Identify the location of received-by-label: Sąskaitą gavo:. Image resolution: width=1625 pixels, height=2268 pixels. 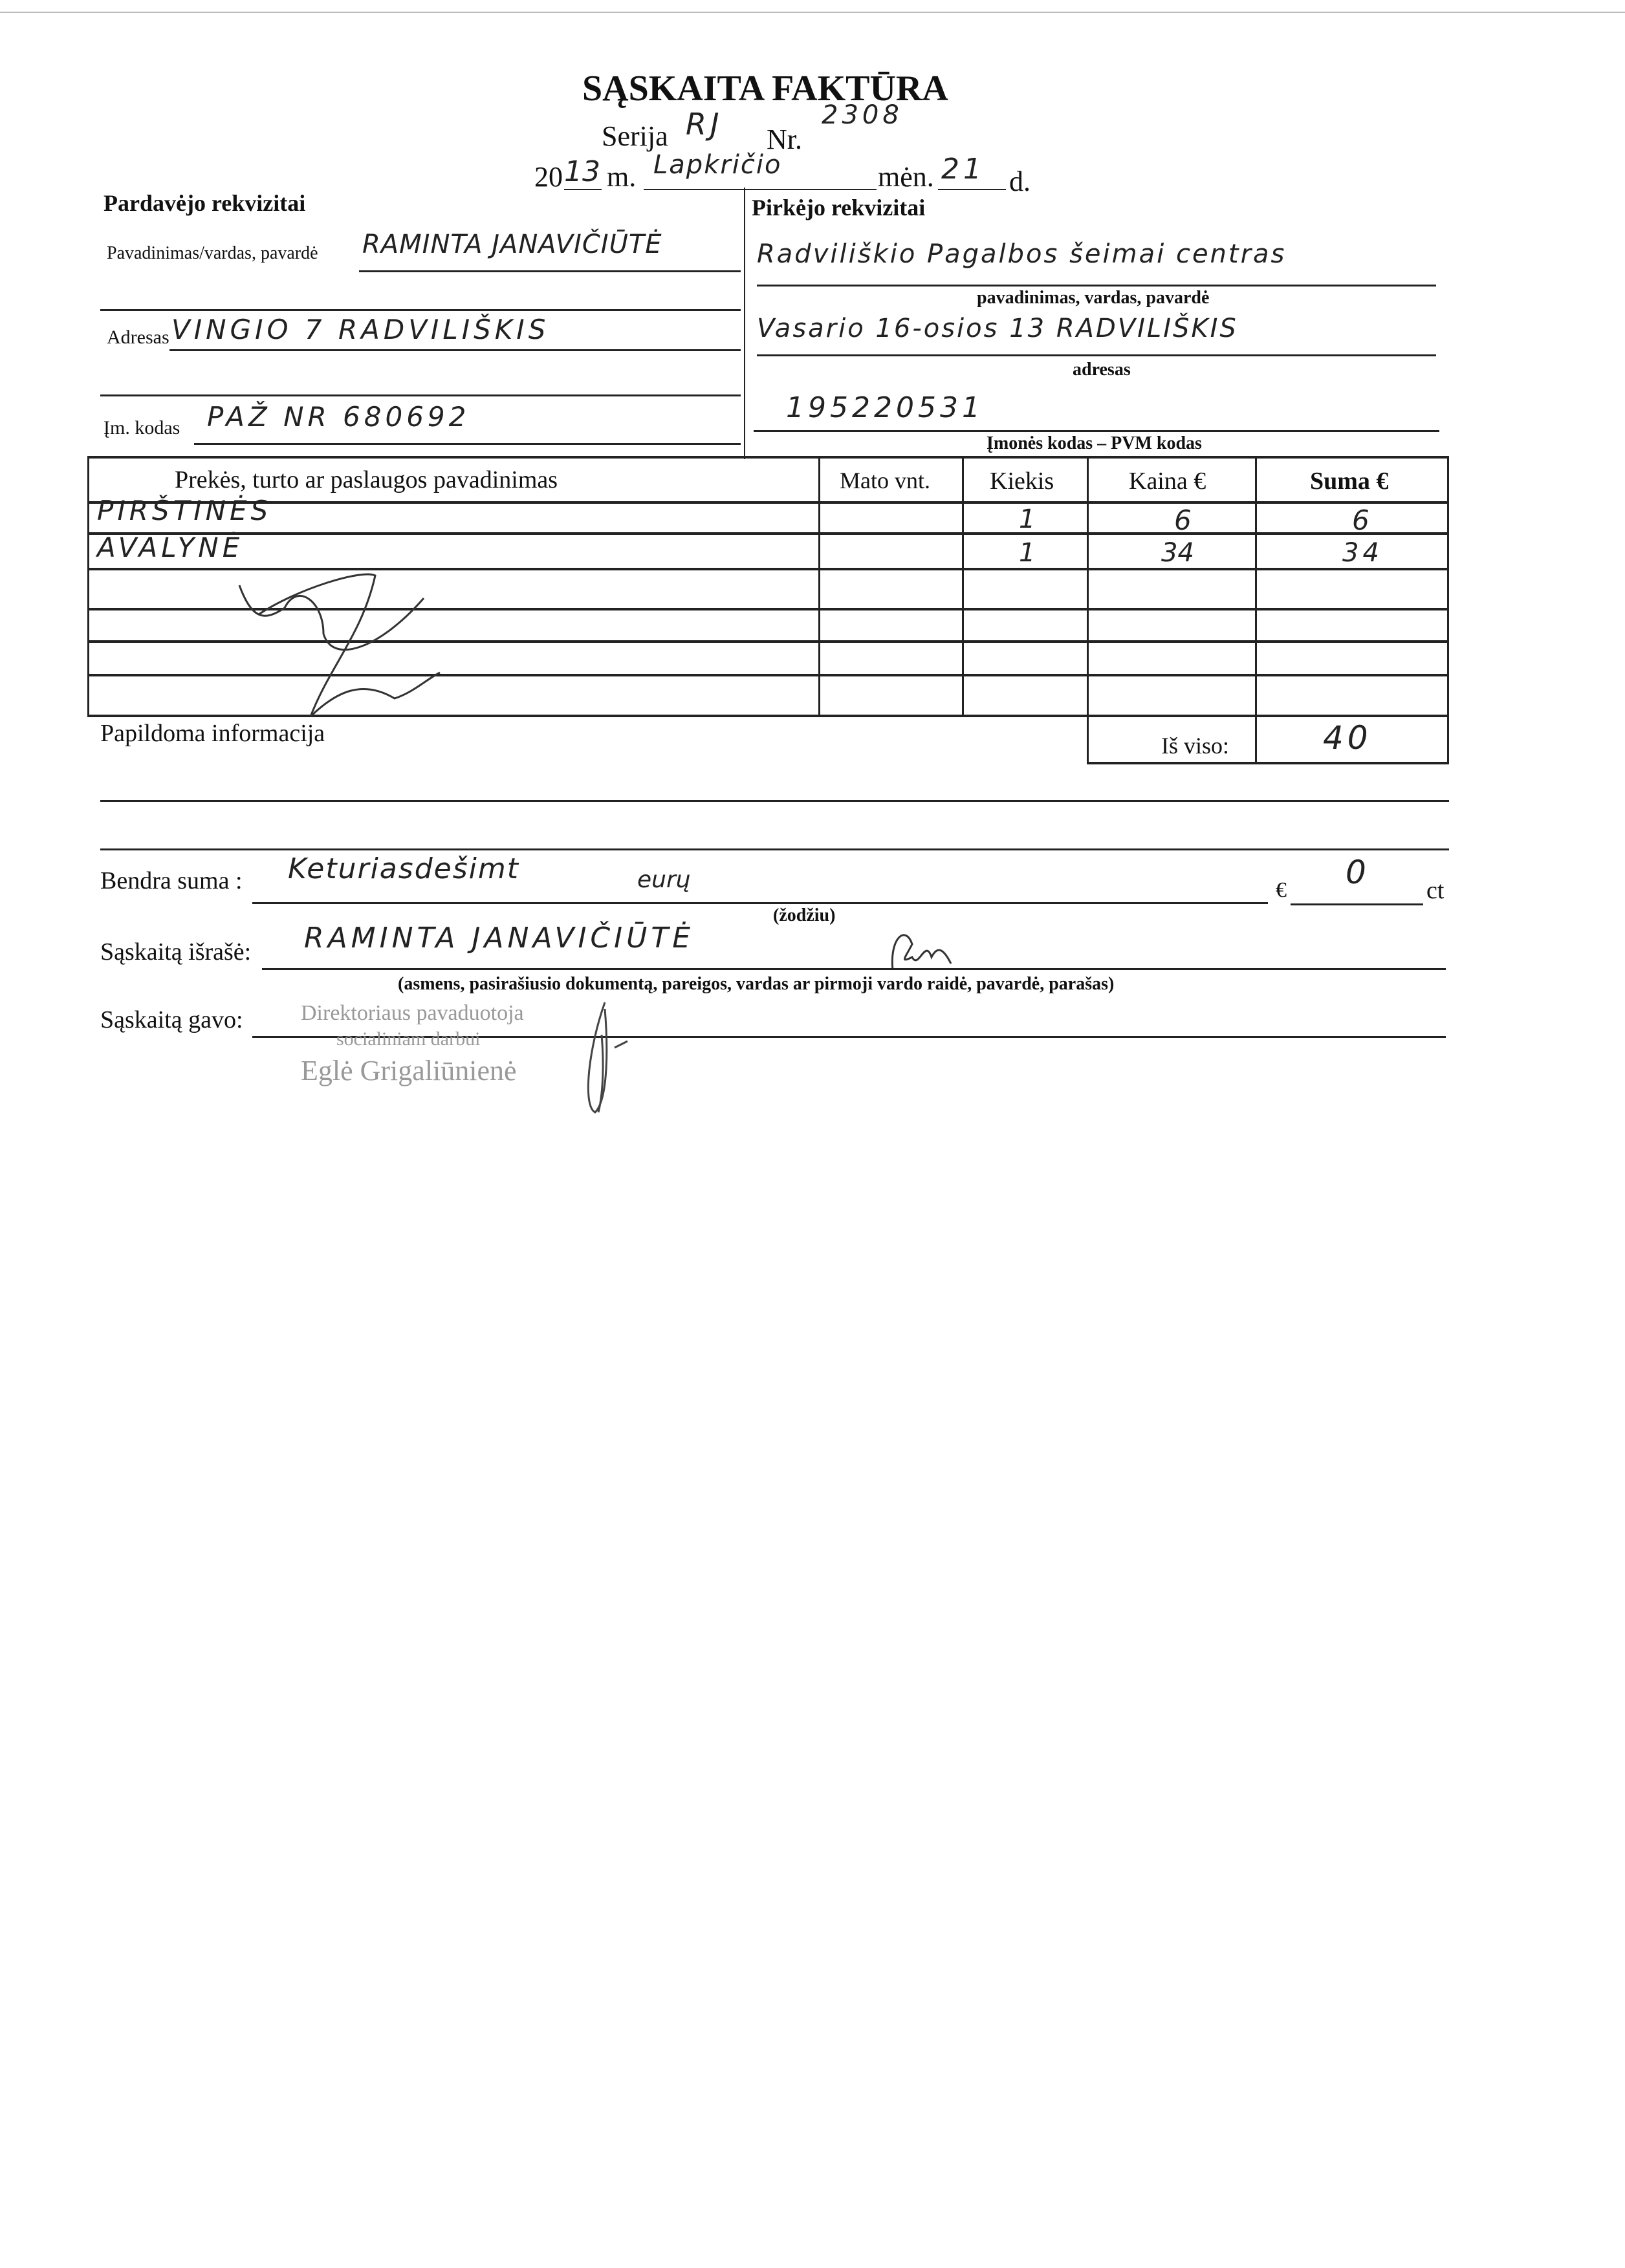
(171, 1019).